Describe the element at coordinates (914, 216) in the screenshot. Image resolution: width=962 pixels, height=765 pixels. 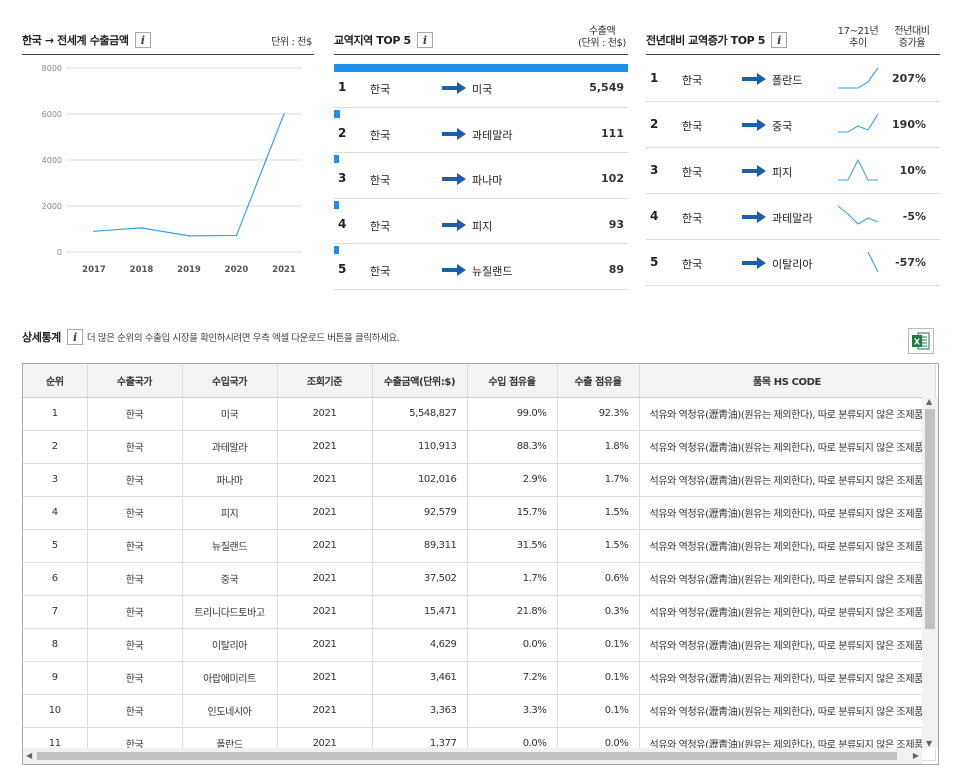
I see `growth-rate: -5%` at that location.